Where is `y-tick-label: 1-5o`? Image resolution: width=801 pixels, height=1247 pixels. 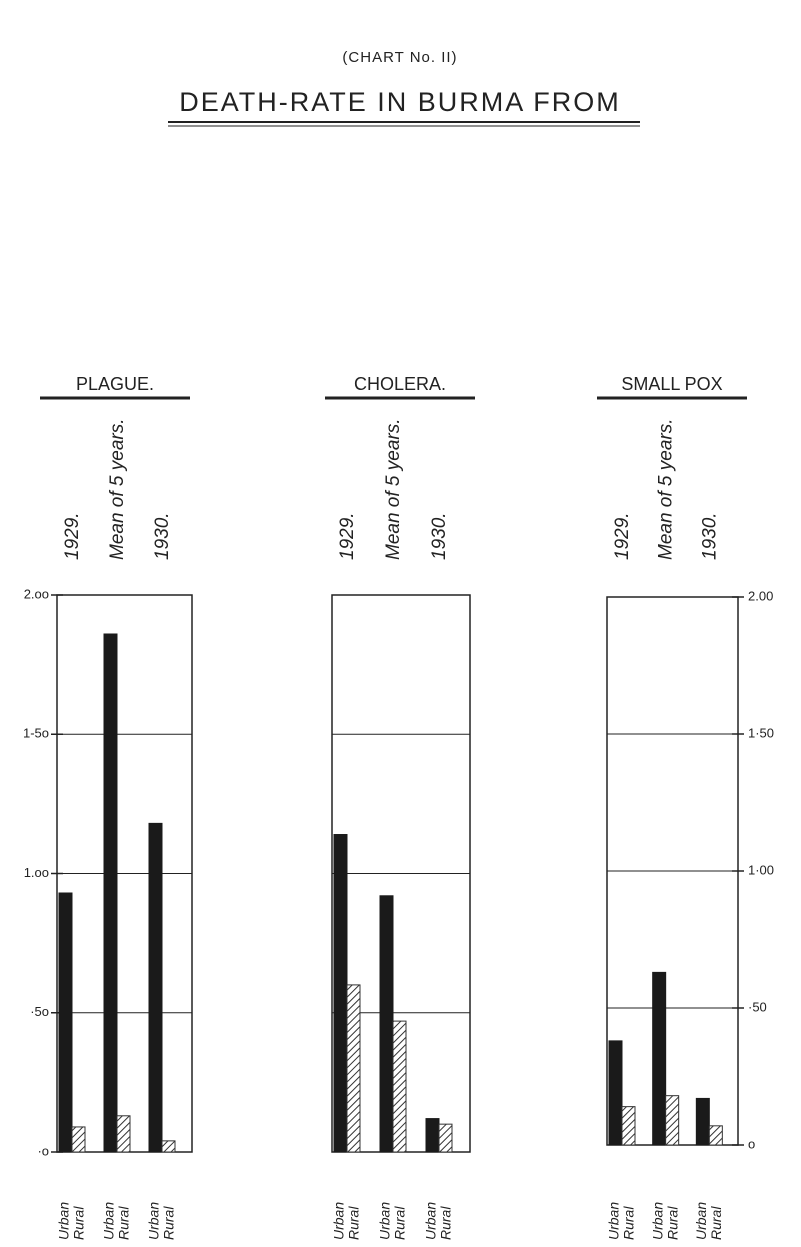
y-tick-label: 1-5o is located at coordinates (36, 733).